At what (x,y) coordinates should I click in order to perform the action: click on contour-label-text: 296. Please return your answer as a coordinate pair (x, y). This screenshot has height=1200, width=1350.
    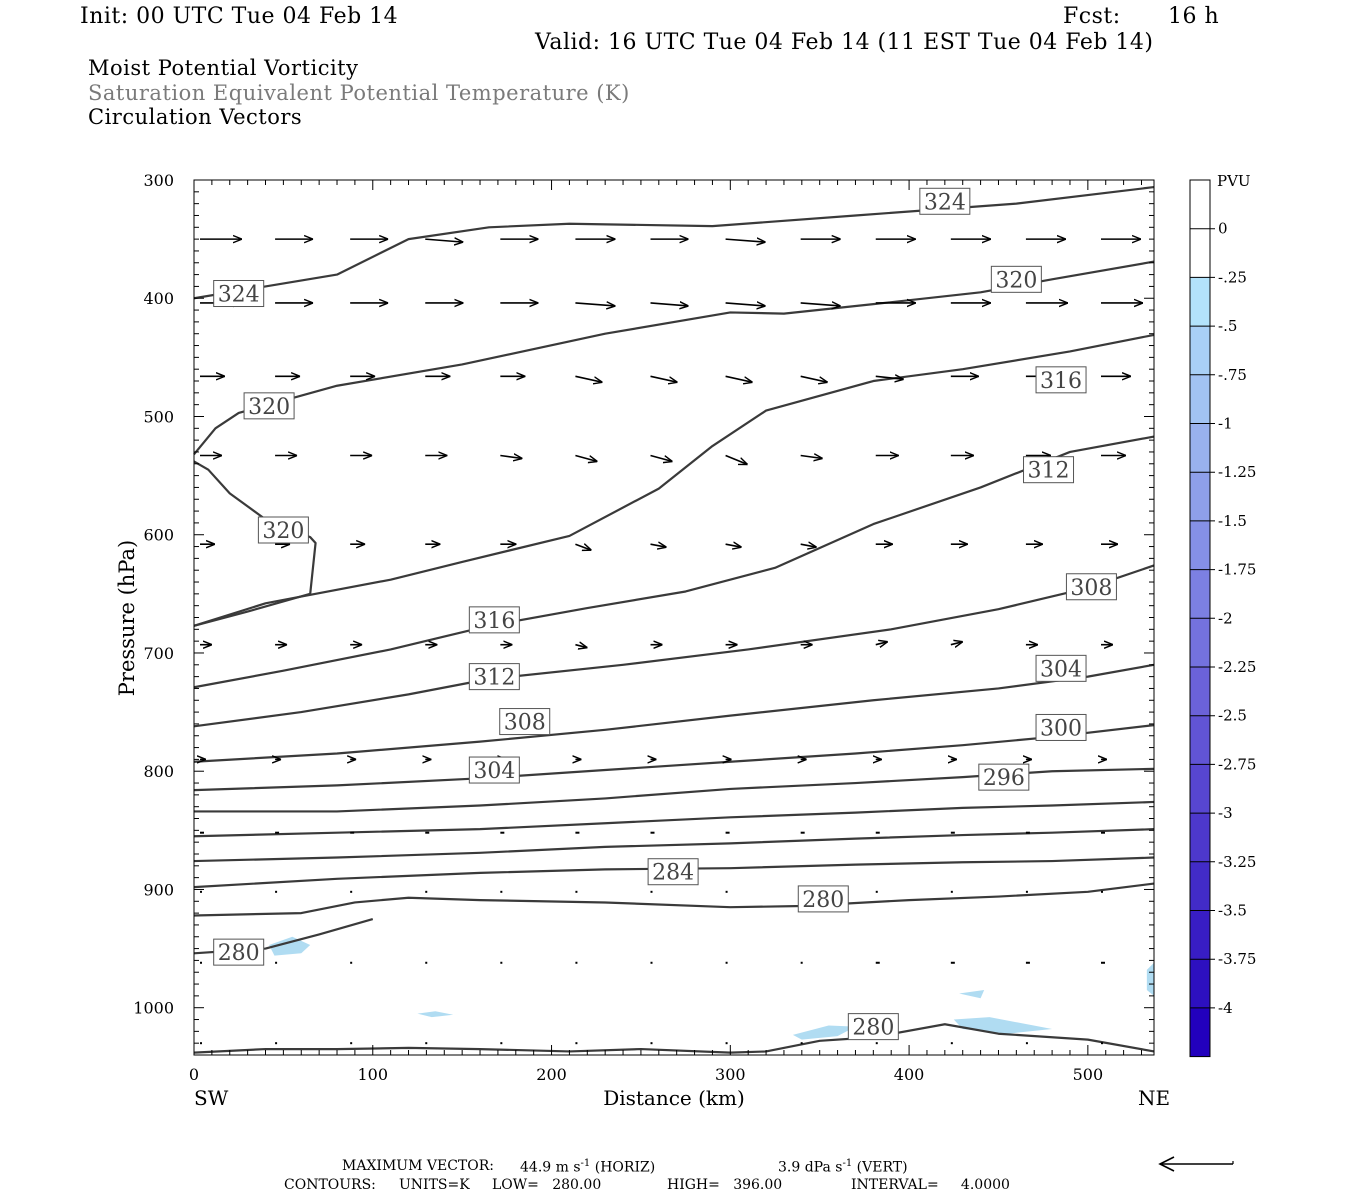
    Looking at the image, I should click on (1004, 778).